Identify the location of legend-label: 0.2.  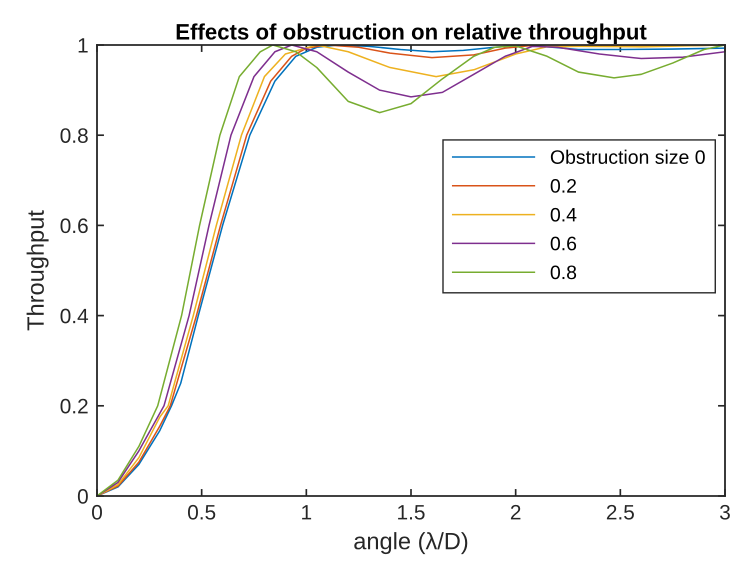
(563, 186).